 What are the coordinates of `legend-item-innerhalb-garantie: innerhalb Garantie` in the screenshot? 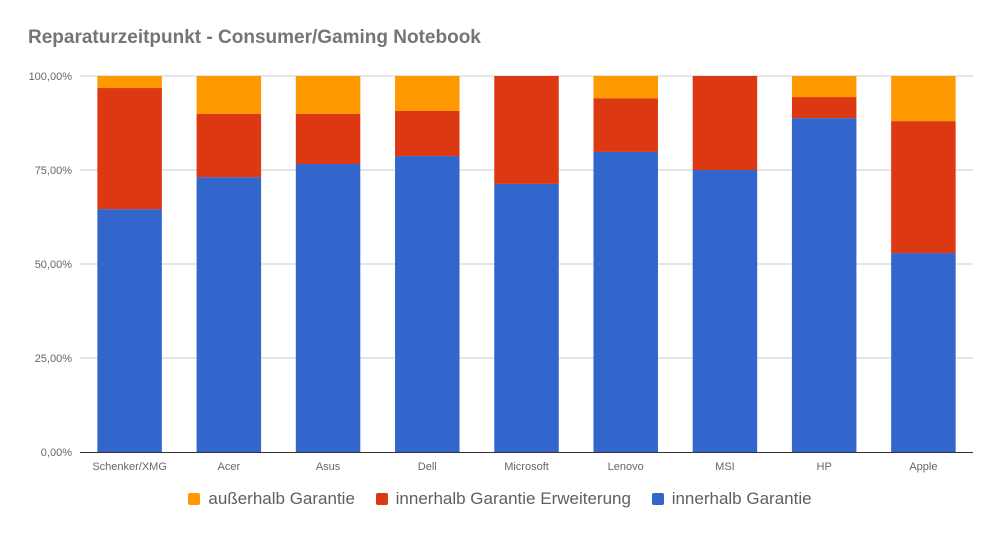 It's located at (731, 499).